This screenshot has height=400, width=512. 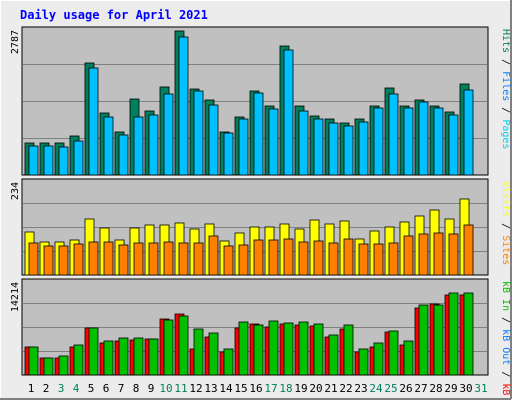 What do you see at coordinates (360, 388) in the screenshot?
I see `x-tick-label: 23` at bounding box center [360, 388].